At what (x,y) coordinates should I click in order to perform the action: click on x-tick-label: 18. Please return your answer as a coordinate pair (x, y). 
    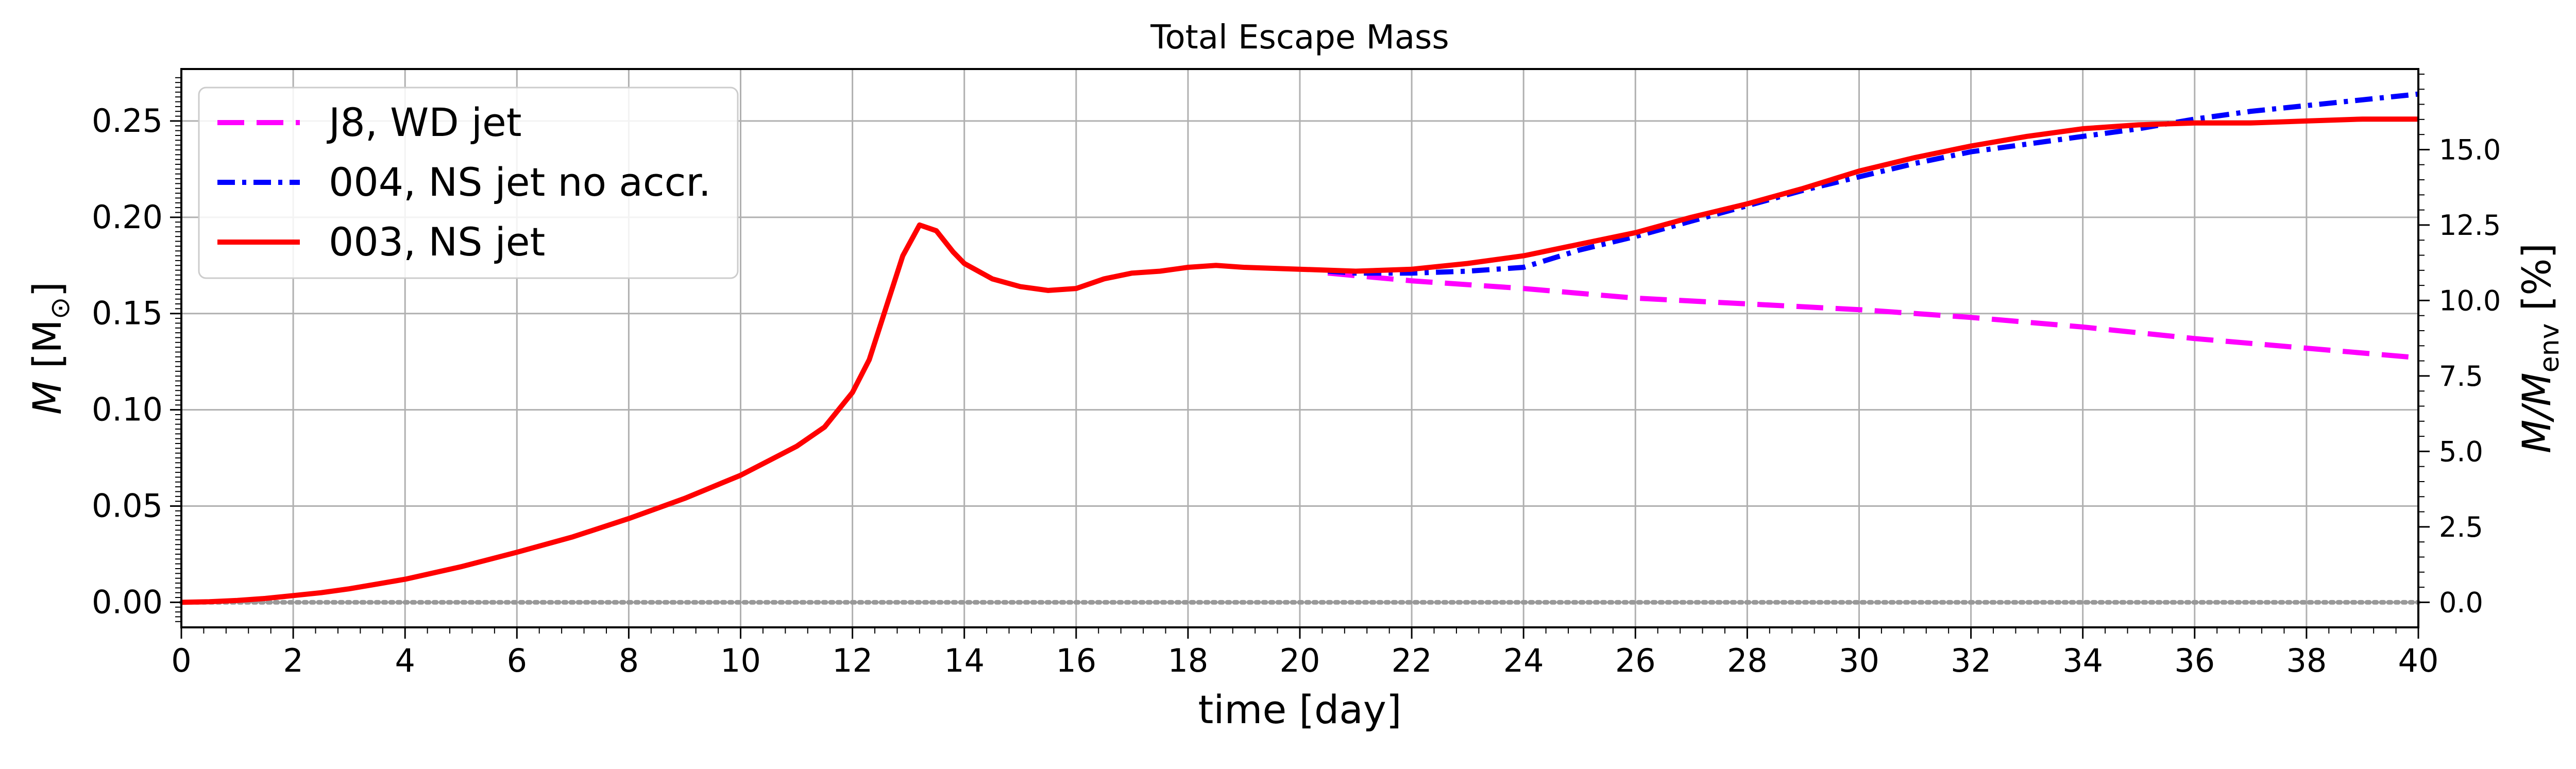
    Looking at the image, I should click on (1187, 660).